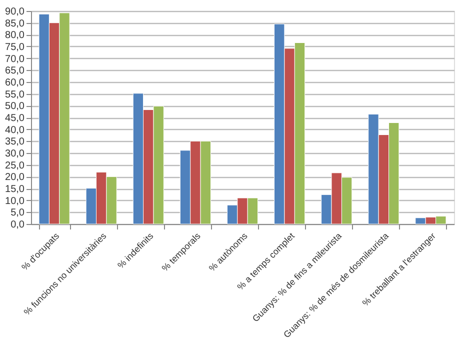  What do you see at coordinates (15, 71) in the screenshot?
I see `y-tick-label: 65,0` at bounding box center [15, 71].